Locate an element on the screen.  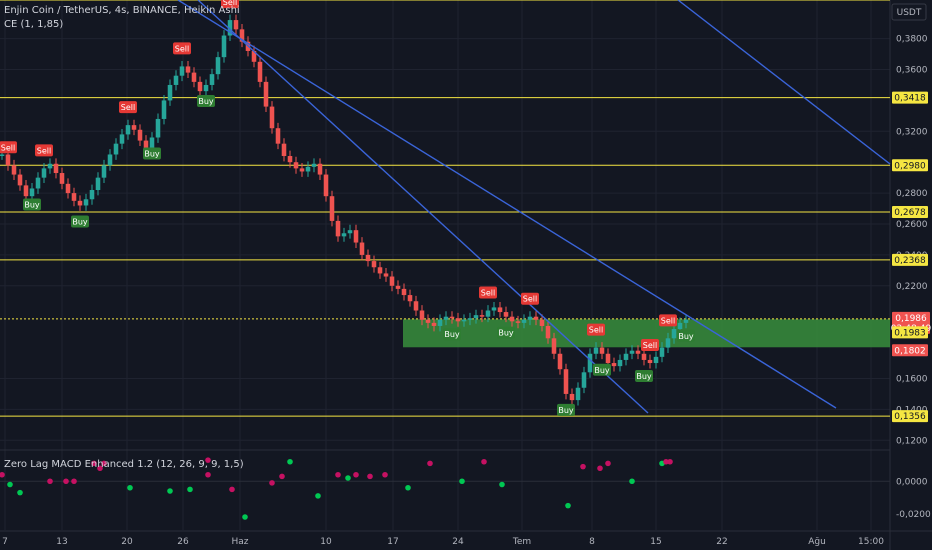
zone-top-tag: 0,1983 is located at coordinates (910, 333).